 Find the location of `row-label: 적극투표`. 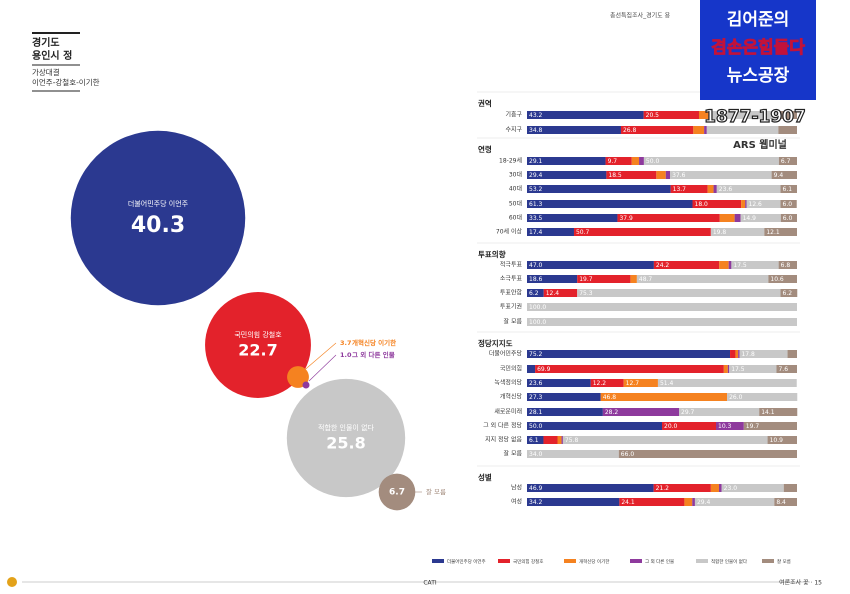

row-label: 적극투표 is located at coordinates (511, 265).